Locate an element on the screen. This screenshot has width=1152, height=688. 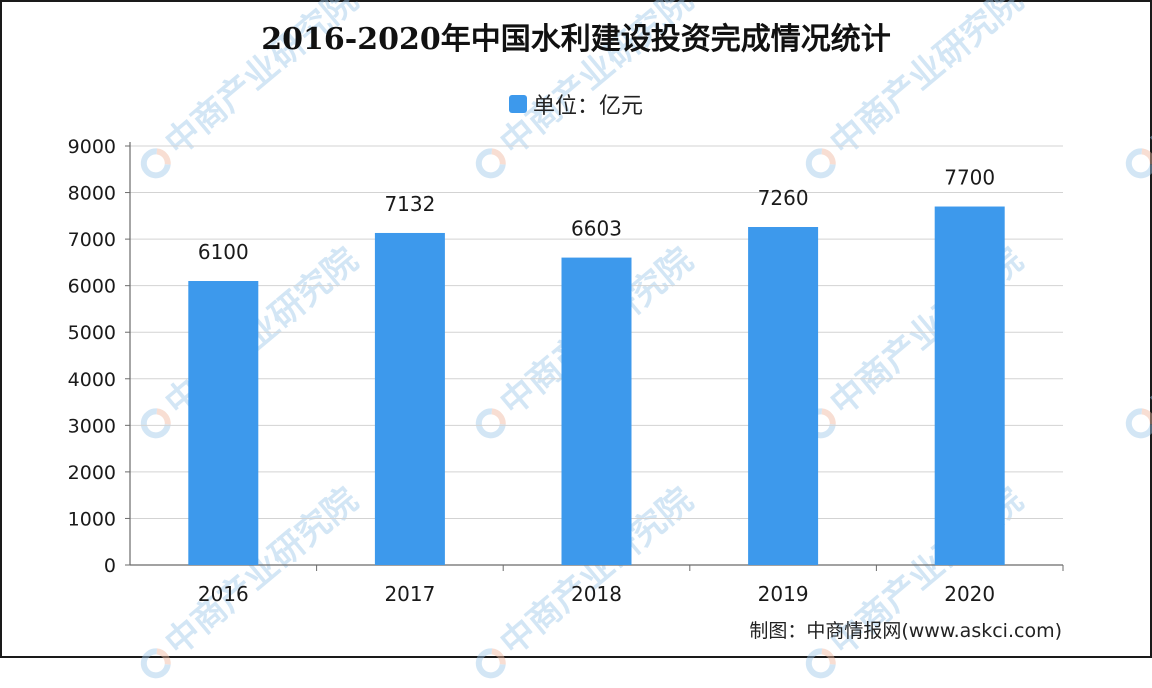
y-tick-label: 7000 is located at coordinates (92, 240).